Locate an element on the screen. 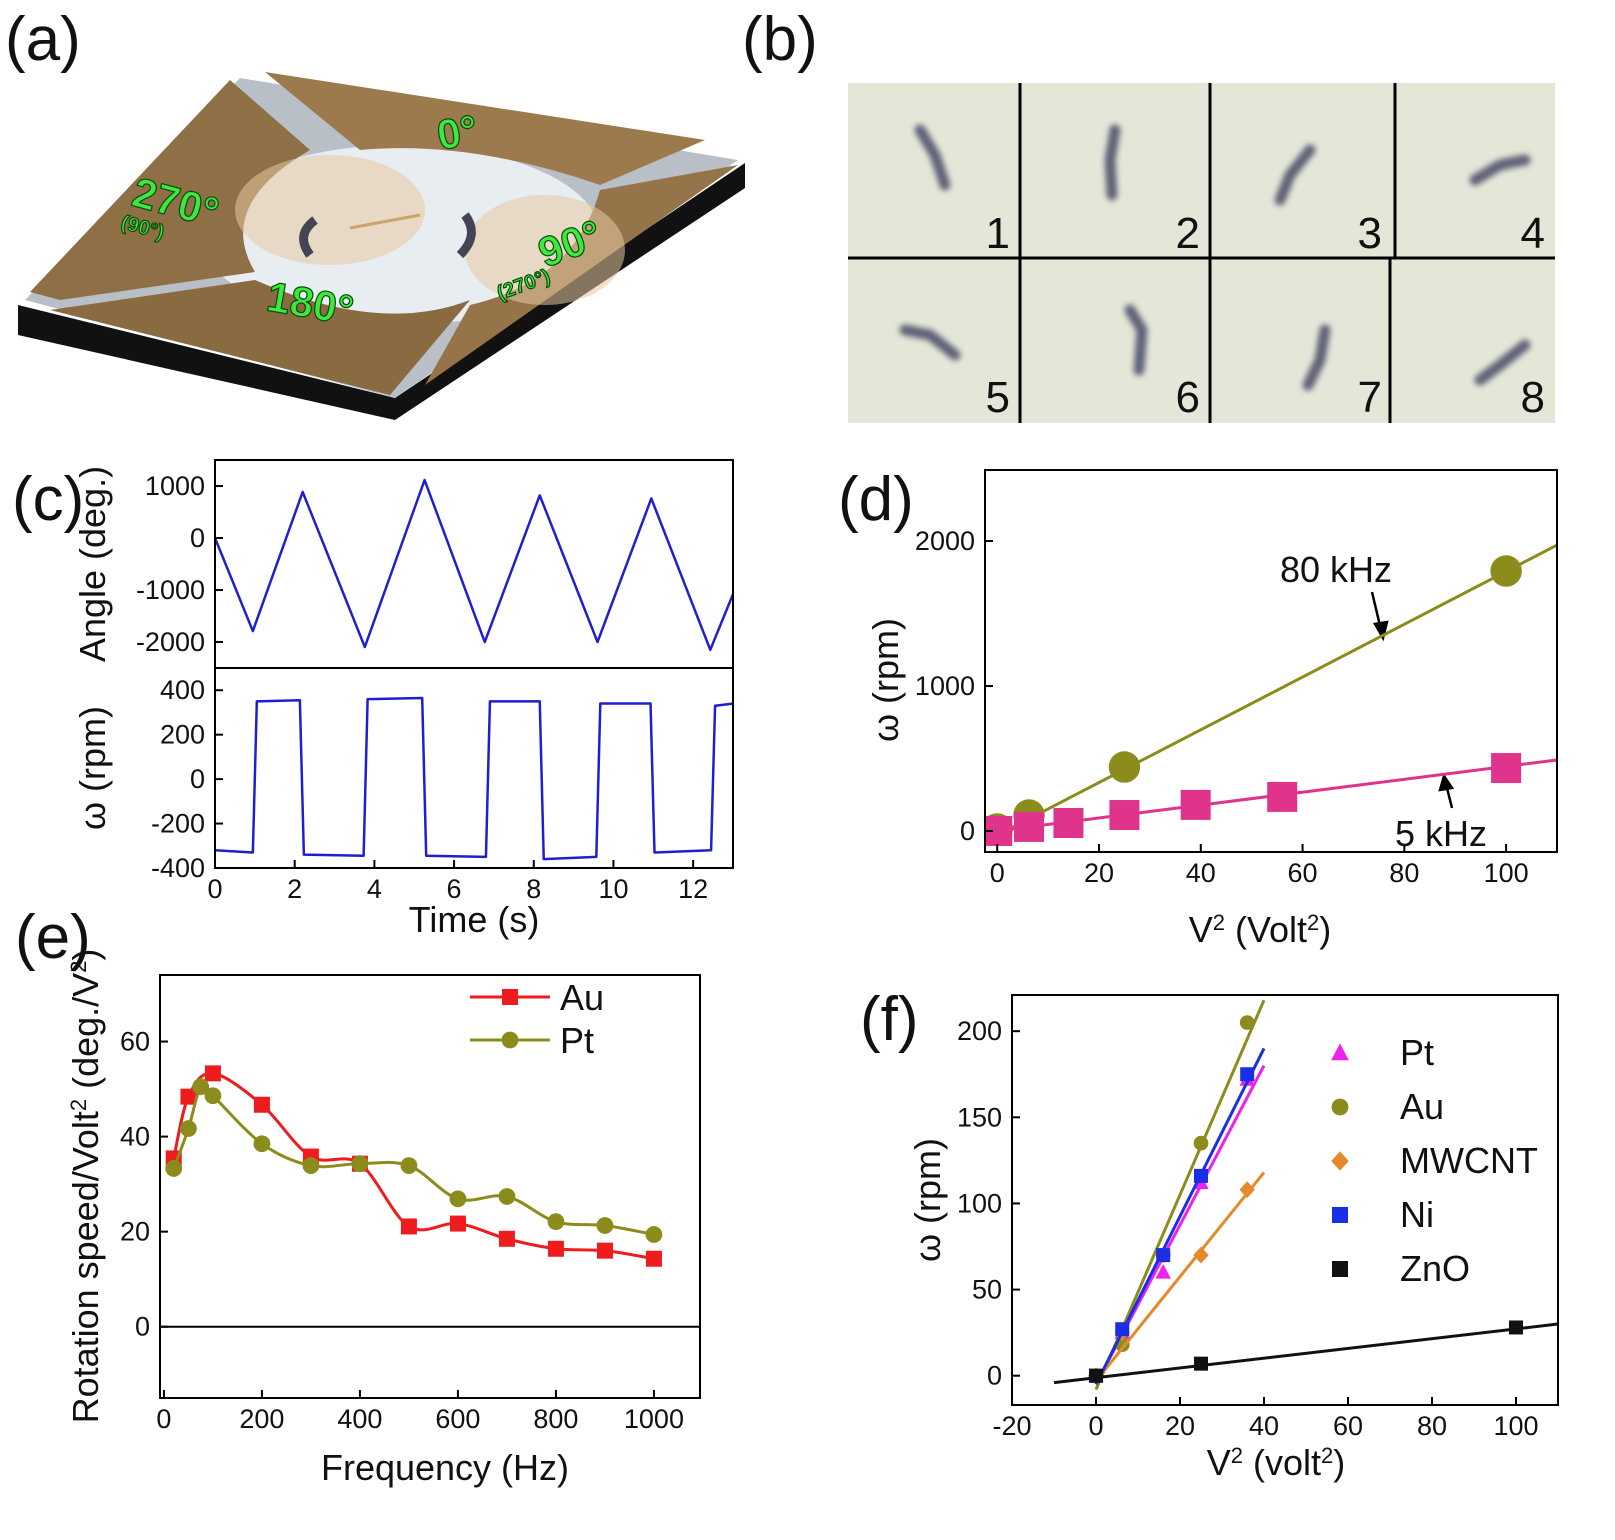  axis-label-part: (deg./V is located at coordinates (85, 1036).